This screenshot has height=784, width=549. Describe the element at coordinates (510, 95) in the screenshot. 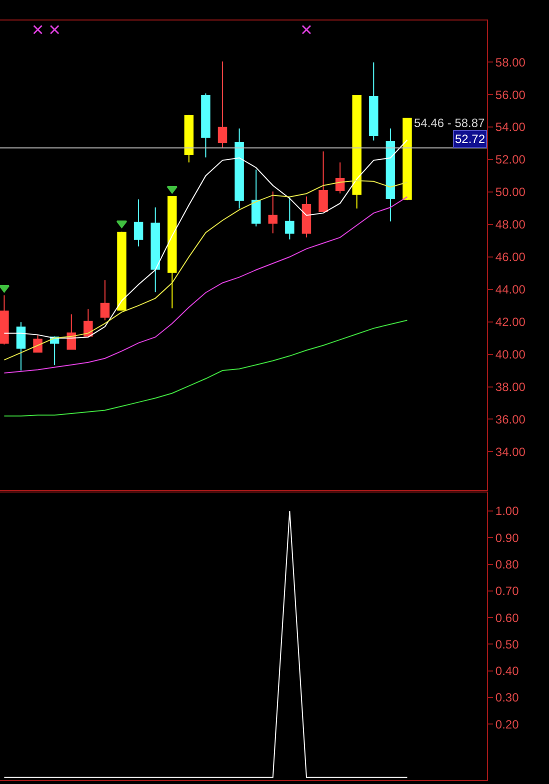

I see `y-tick-label: 56.00` at that location.